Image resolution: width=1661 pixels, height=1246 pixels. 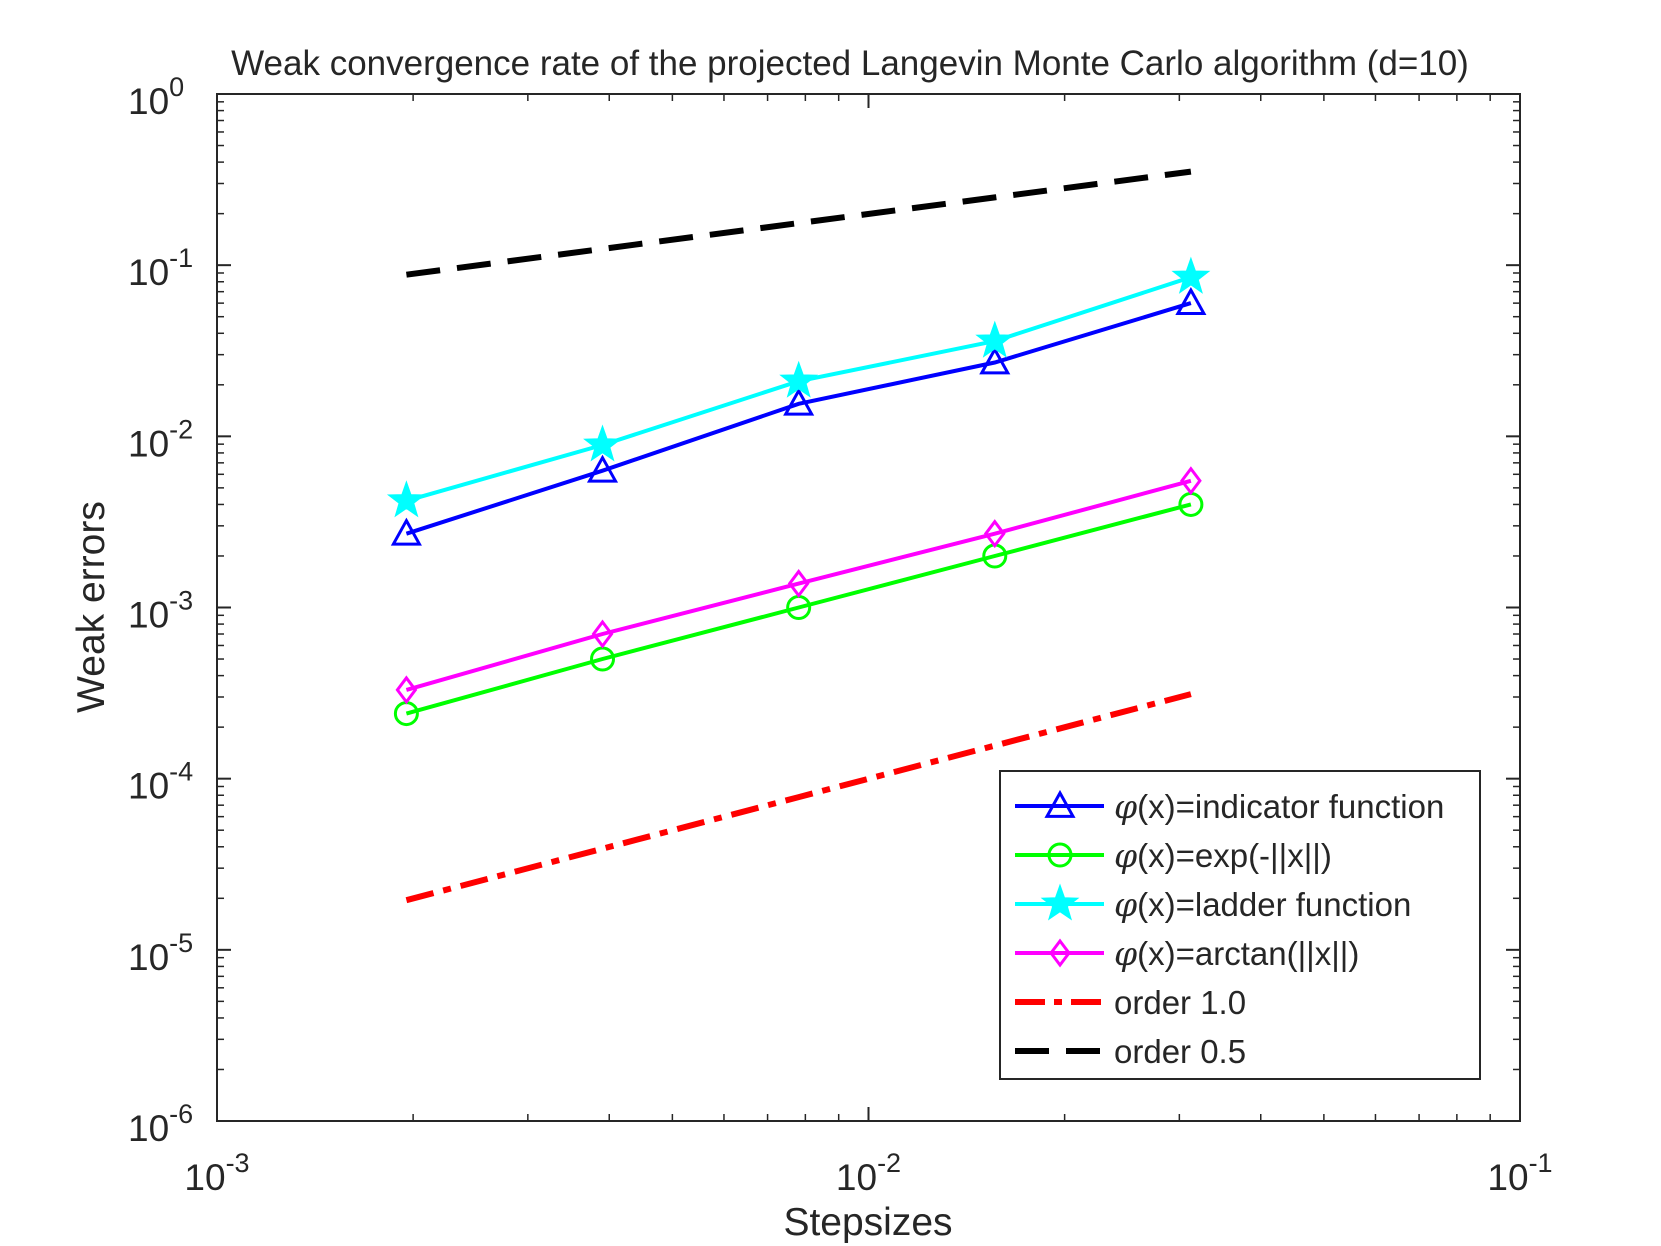 I want to click on y-tick-label: 10⁻⁶, so click(x=160, y=1124).